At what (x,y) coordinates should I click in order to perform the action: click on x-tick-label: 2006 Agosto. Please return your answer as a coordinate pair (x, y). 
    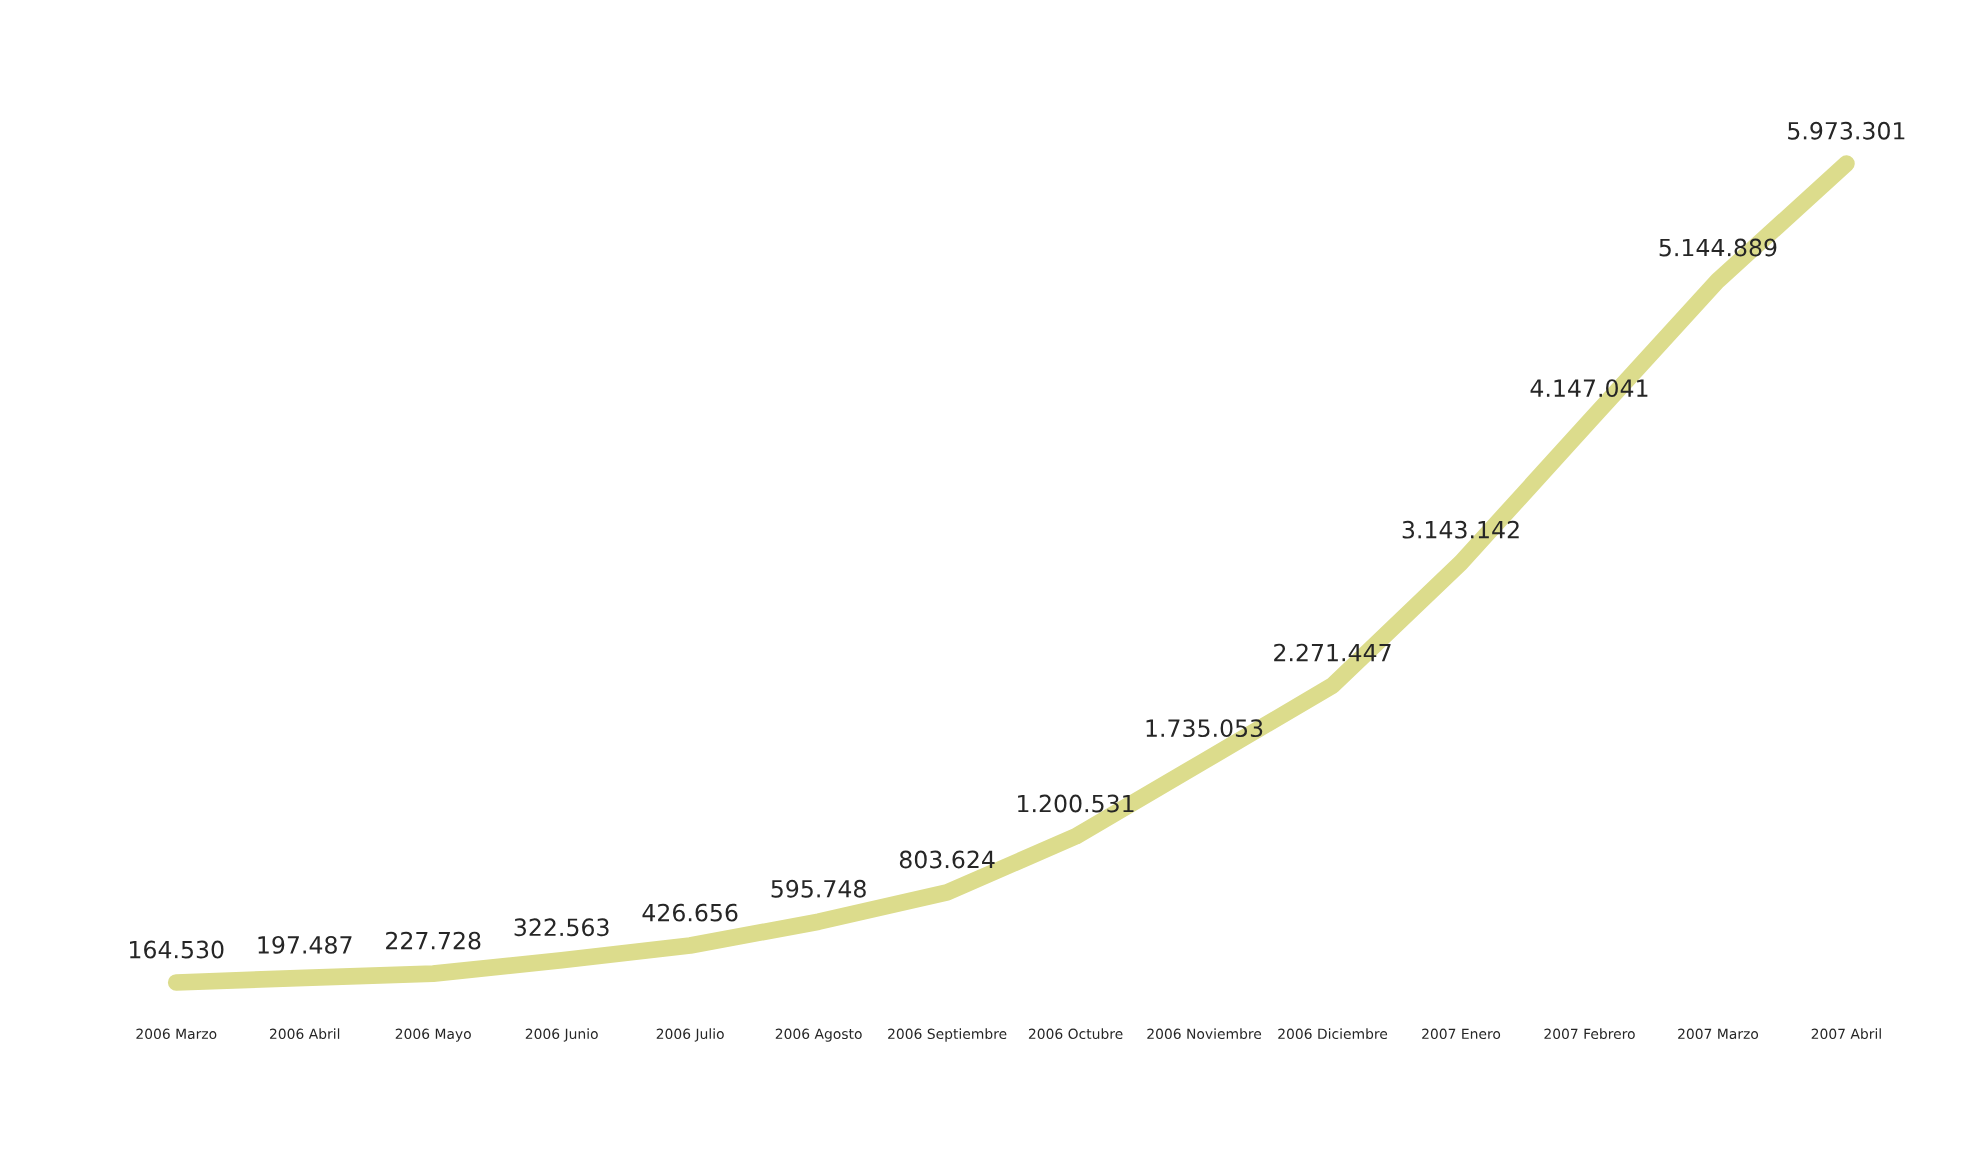
    Looking at the image, I should click on (818, 1035).